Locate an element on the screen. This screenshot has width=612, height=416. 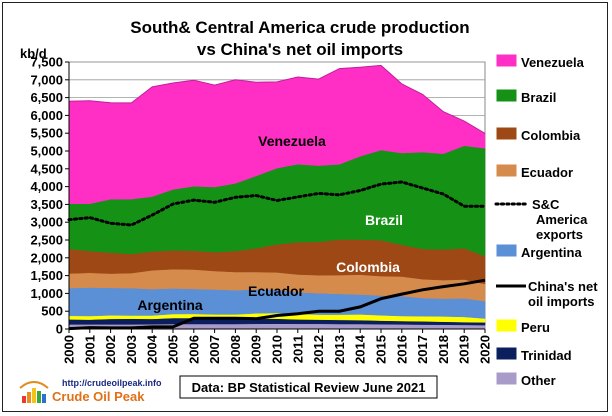
x-tick-label: 2004 is located at coordinates (152, 349).